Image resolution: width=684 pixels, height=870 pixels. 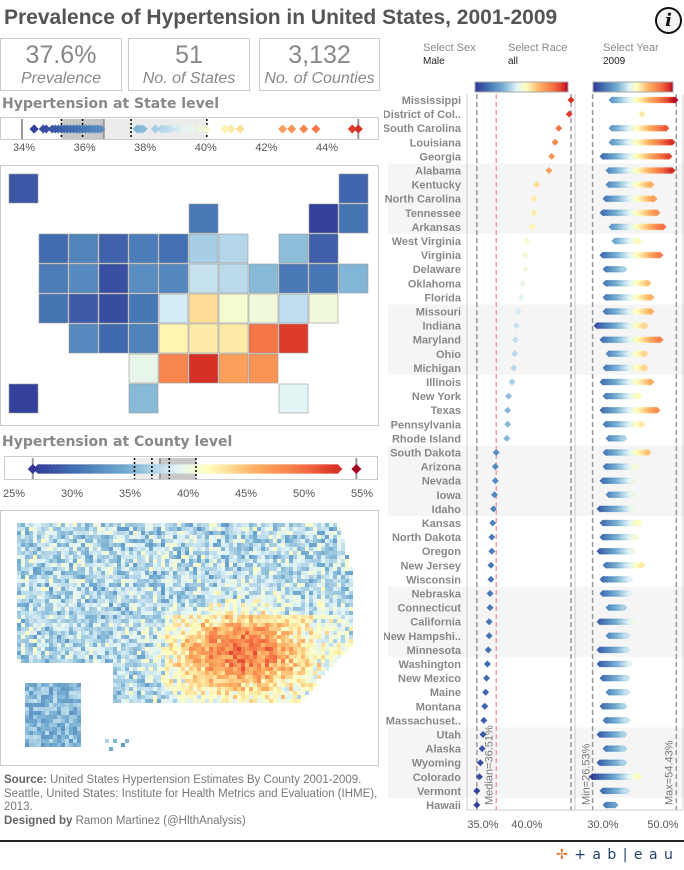 What do you see at coordinates (263, 368) in the screenshot?
I see `state-shape-GA` at bounding box center [263, 368].